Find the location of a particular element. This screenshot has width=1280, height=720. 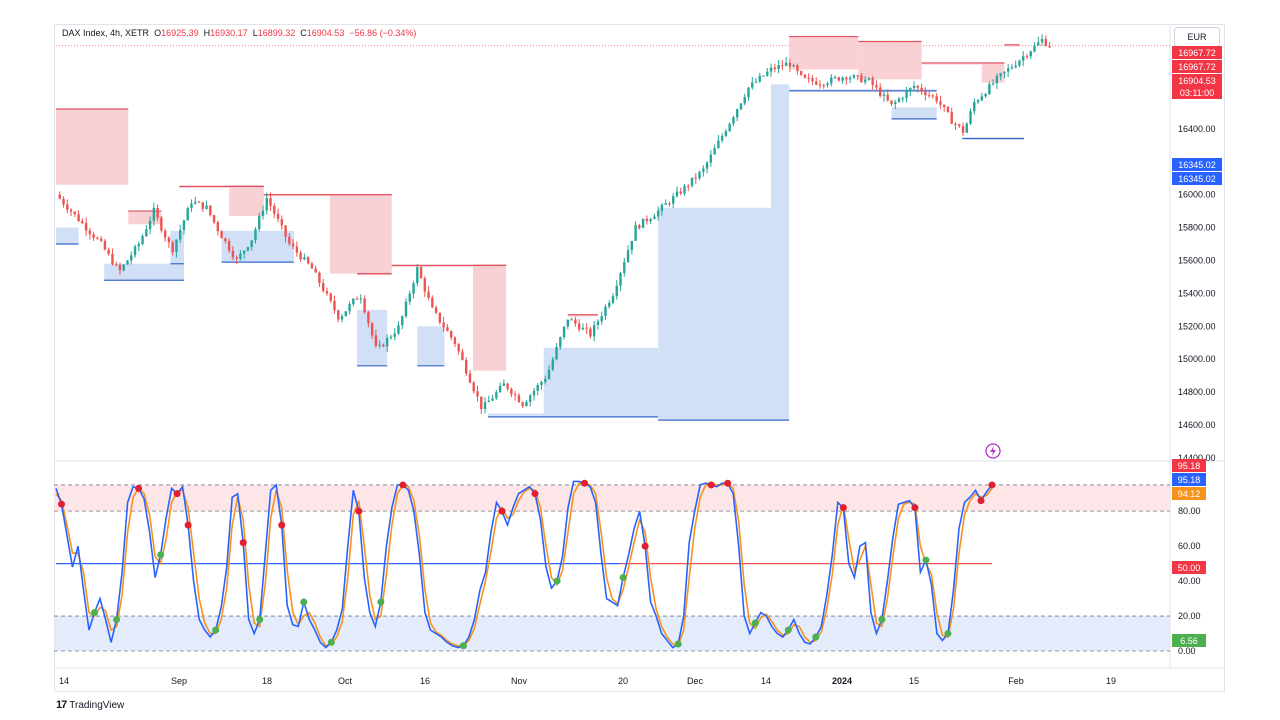

price-tick-label: 15400.00 is located at coordinates (1197, 293).